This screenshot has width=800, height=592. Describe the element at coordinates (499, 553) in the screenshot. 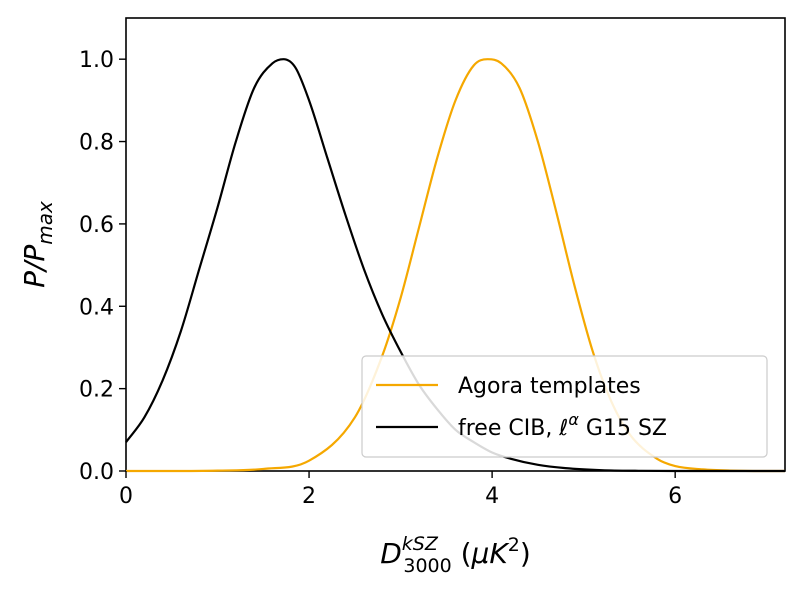

I see `x-axis-label-unit-k: K` at that location.